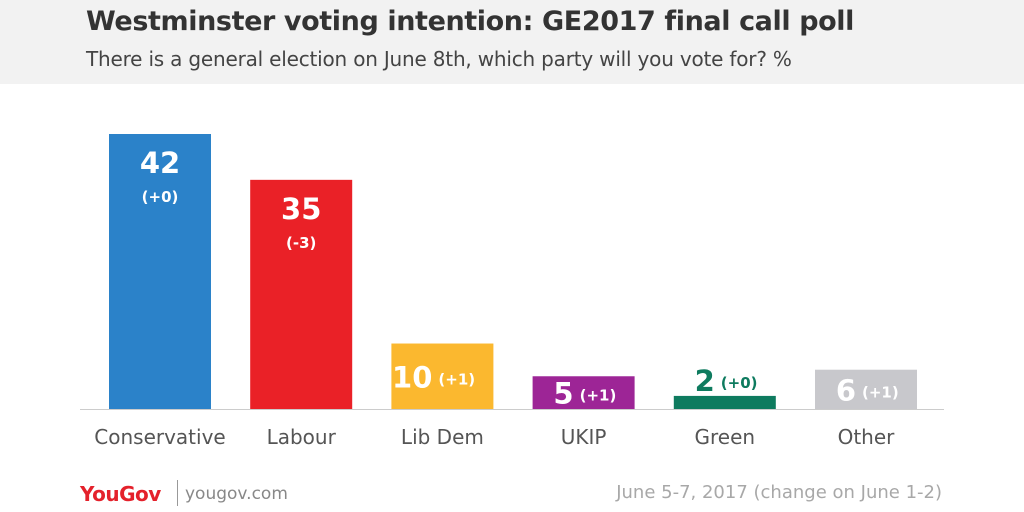 The width and height of the screenshot is (1024, 512). Describe the element at coordinates (779, 492) in the screenshot. I see `footer-date-note: June 5-7, 2017 (change on June 1-2)` at that location.